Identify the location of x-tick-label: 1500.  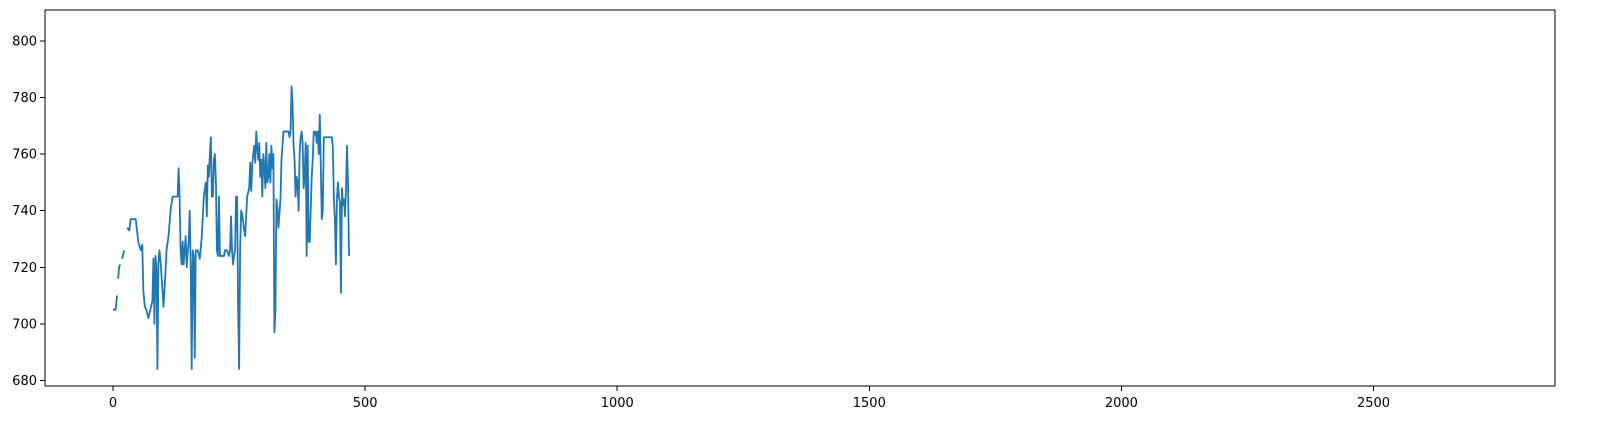
(869, 403).